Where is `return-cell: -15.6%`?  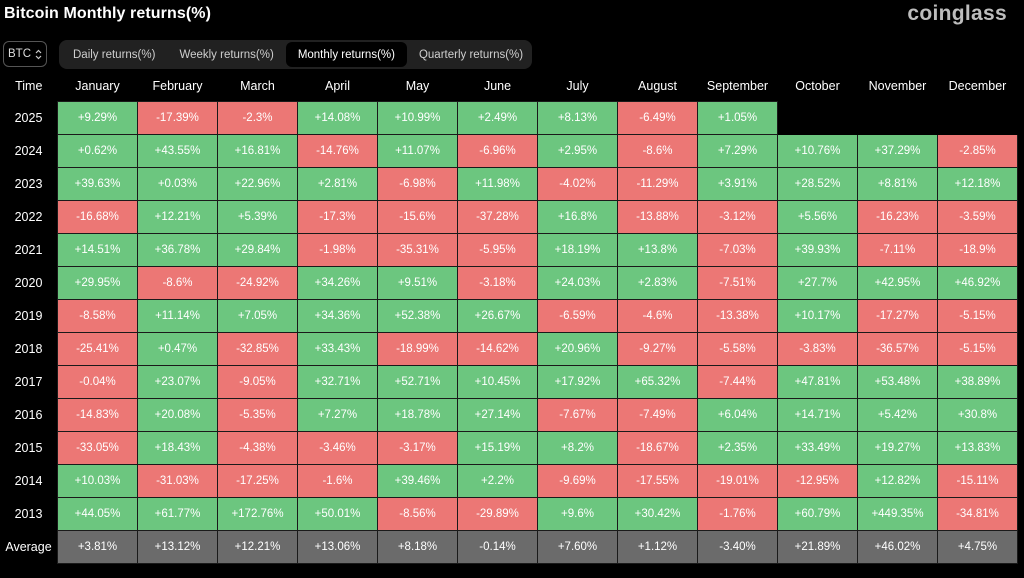
return-cell: -15.6% is located at coordinates (417, 217).